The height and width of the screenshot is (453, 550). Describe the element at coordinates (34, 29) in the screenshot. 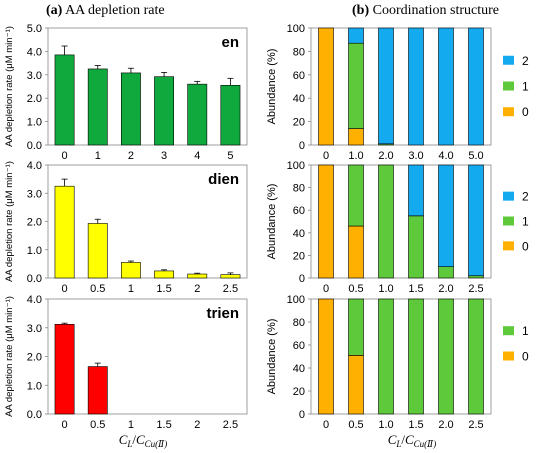

I see `panel-a-en-y-tick-label: 5.0` at that location.